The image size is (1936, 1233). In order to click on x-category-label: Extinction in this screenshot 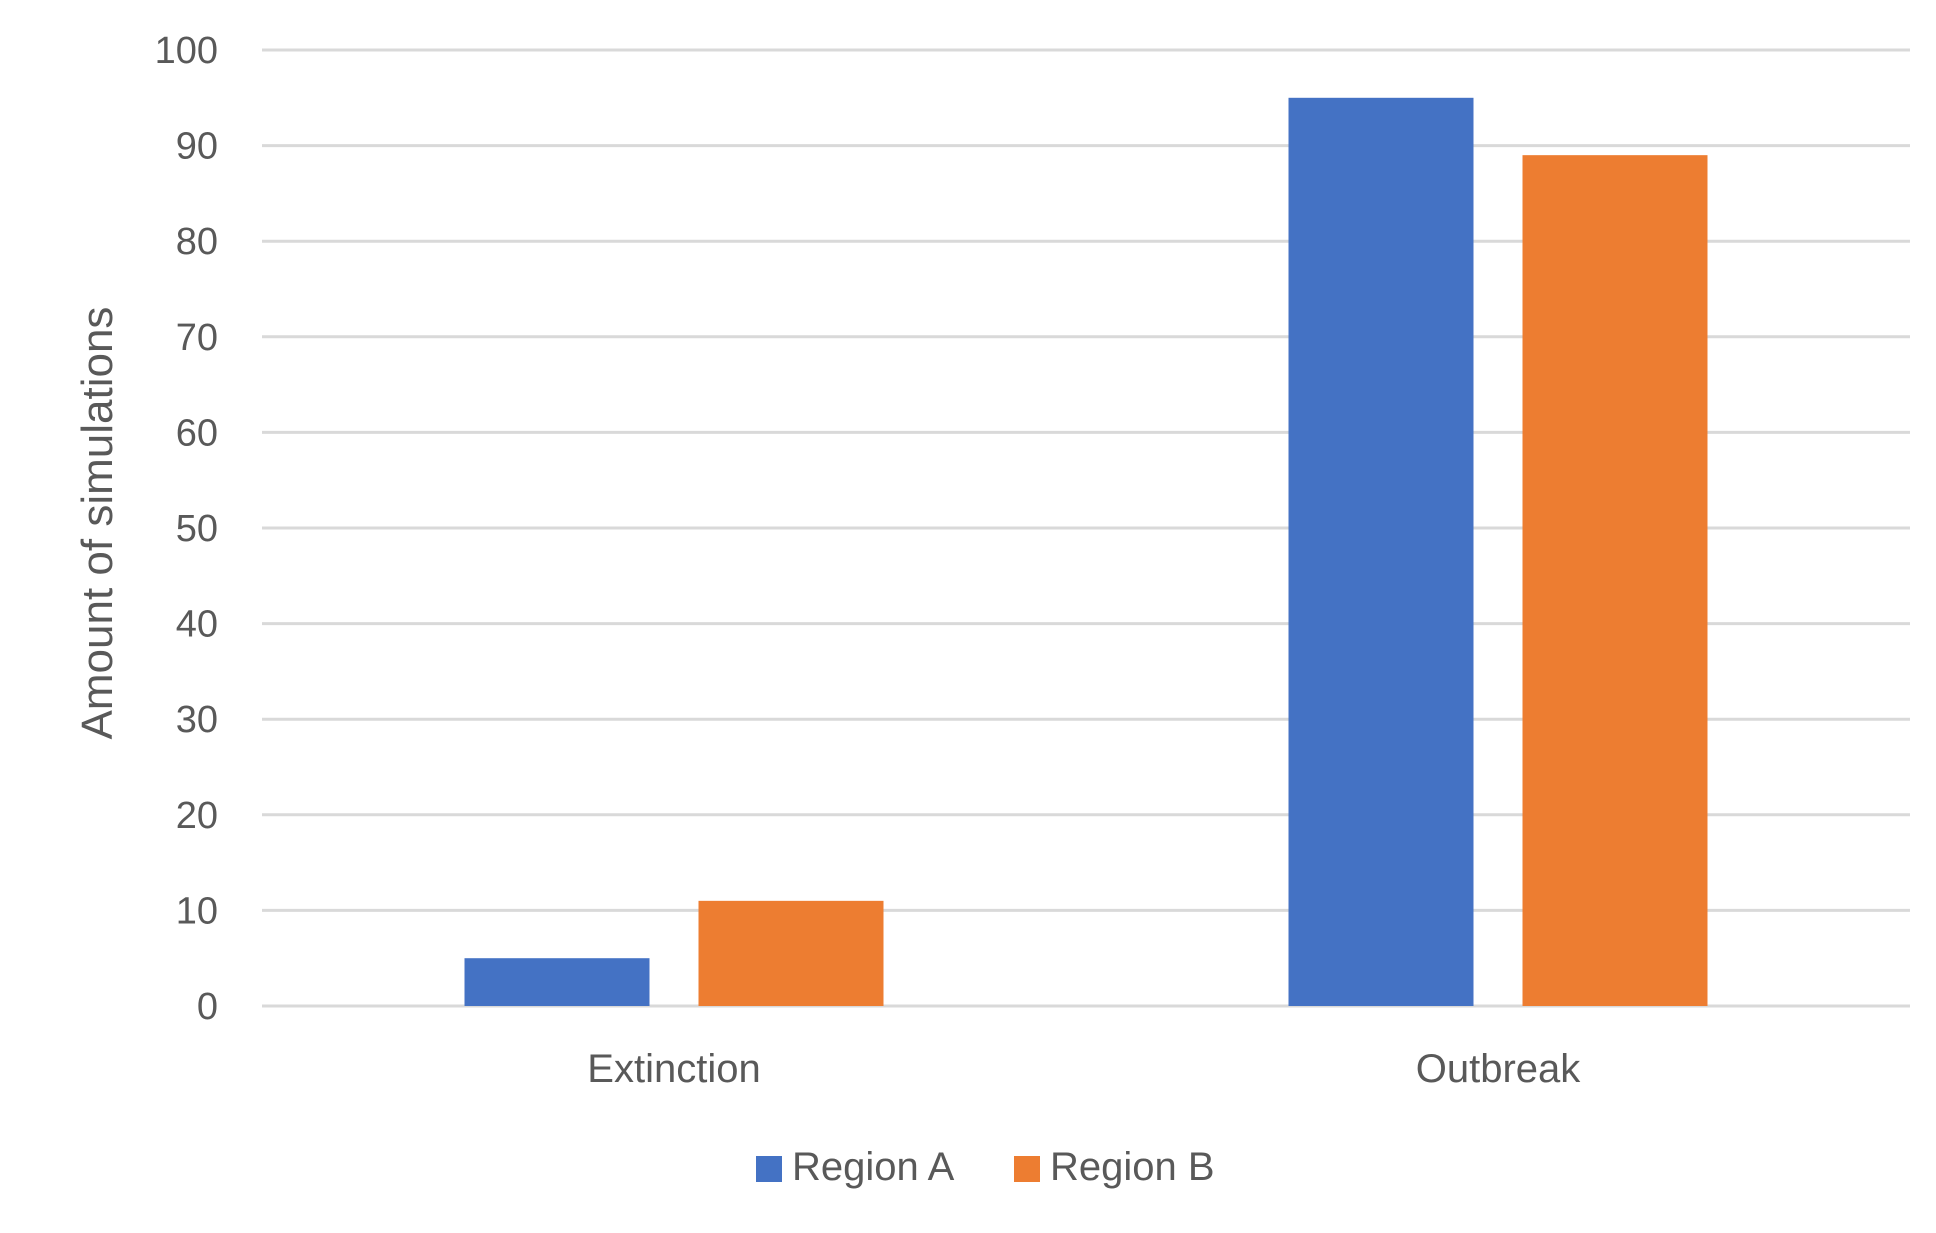, I will do `click(673, 1069)`.